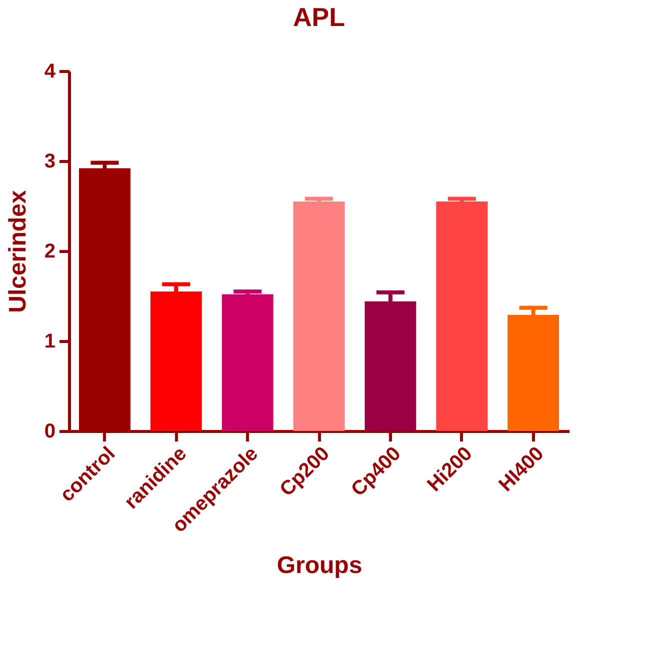 The height and width of the screenshot is (666, 651). I want to click on chart-title: APL, so click(319, 17).